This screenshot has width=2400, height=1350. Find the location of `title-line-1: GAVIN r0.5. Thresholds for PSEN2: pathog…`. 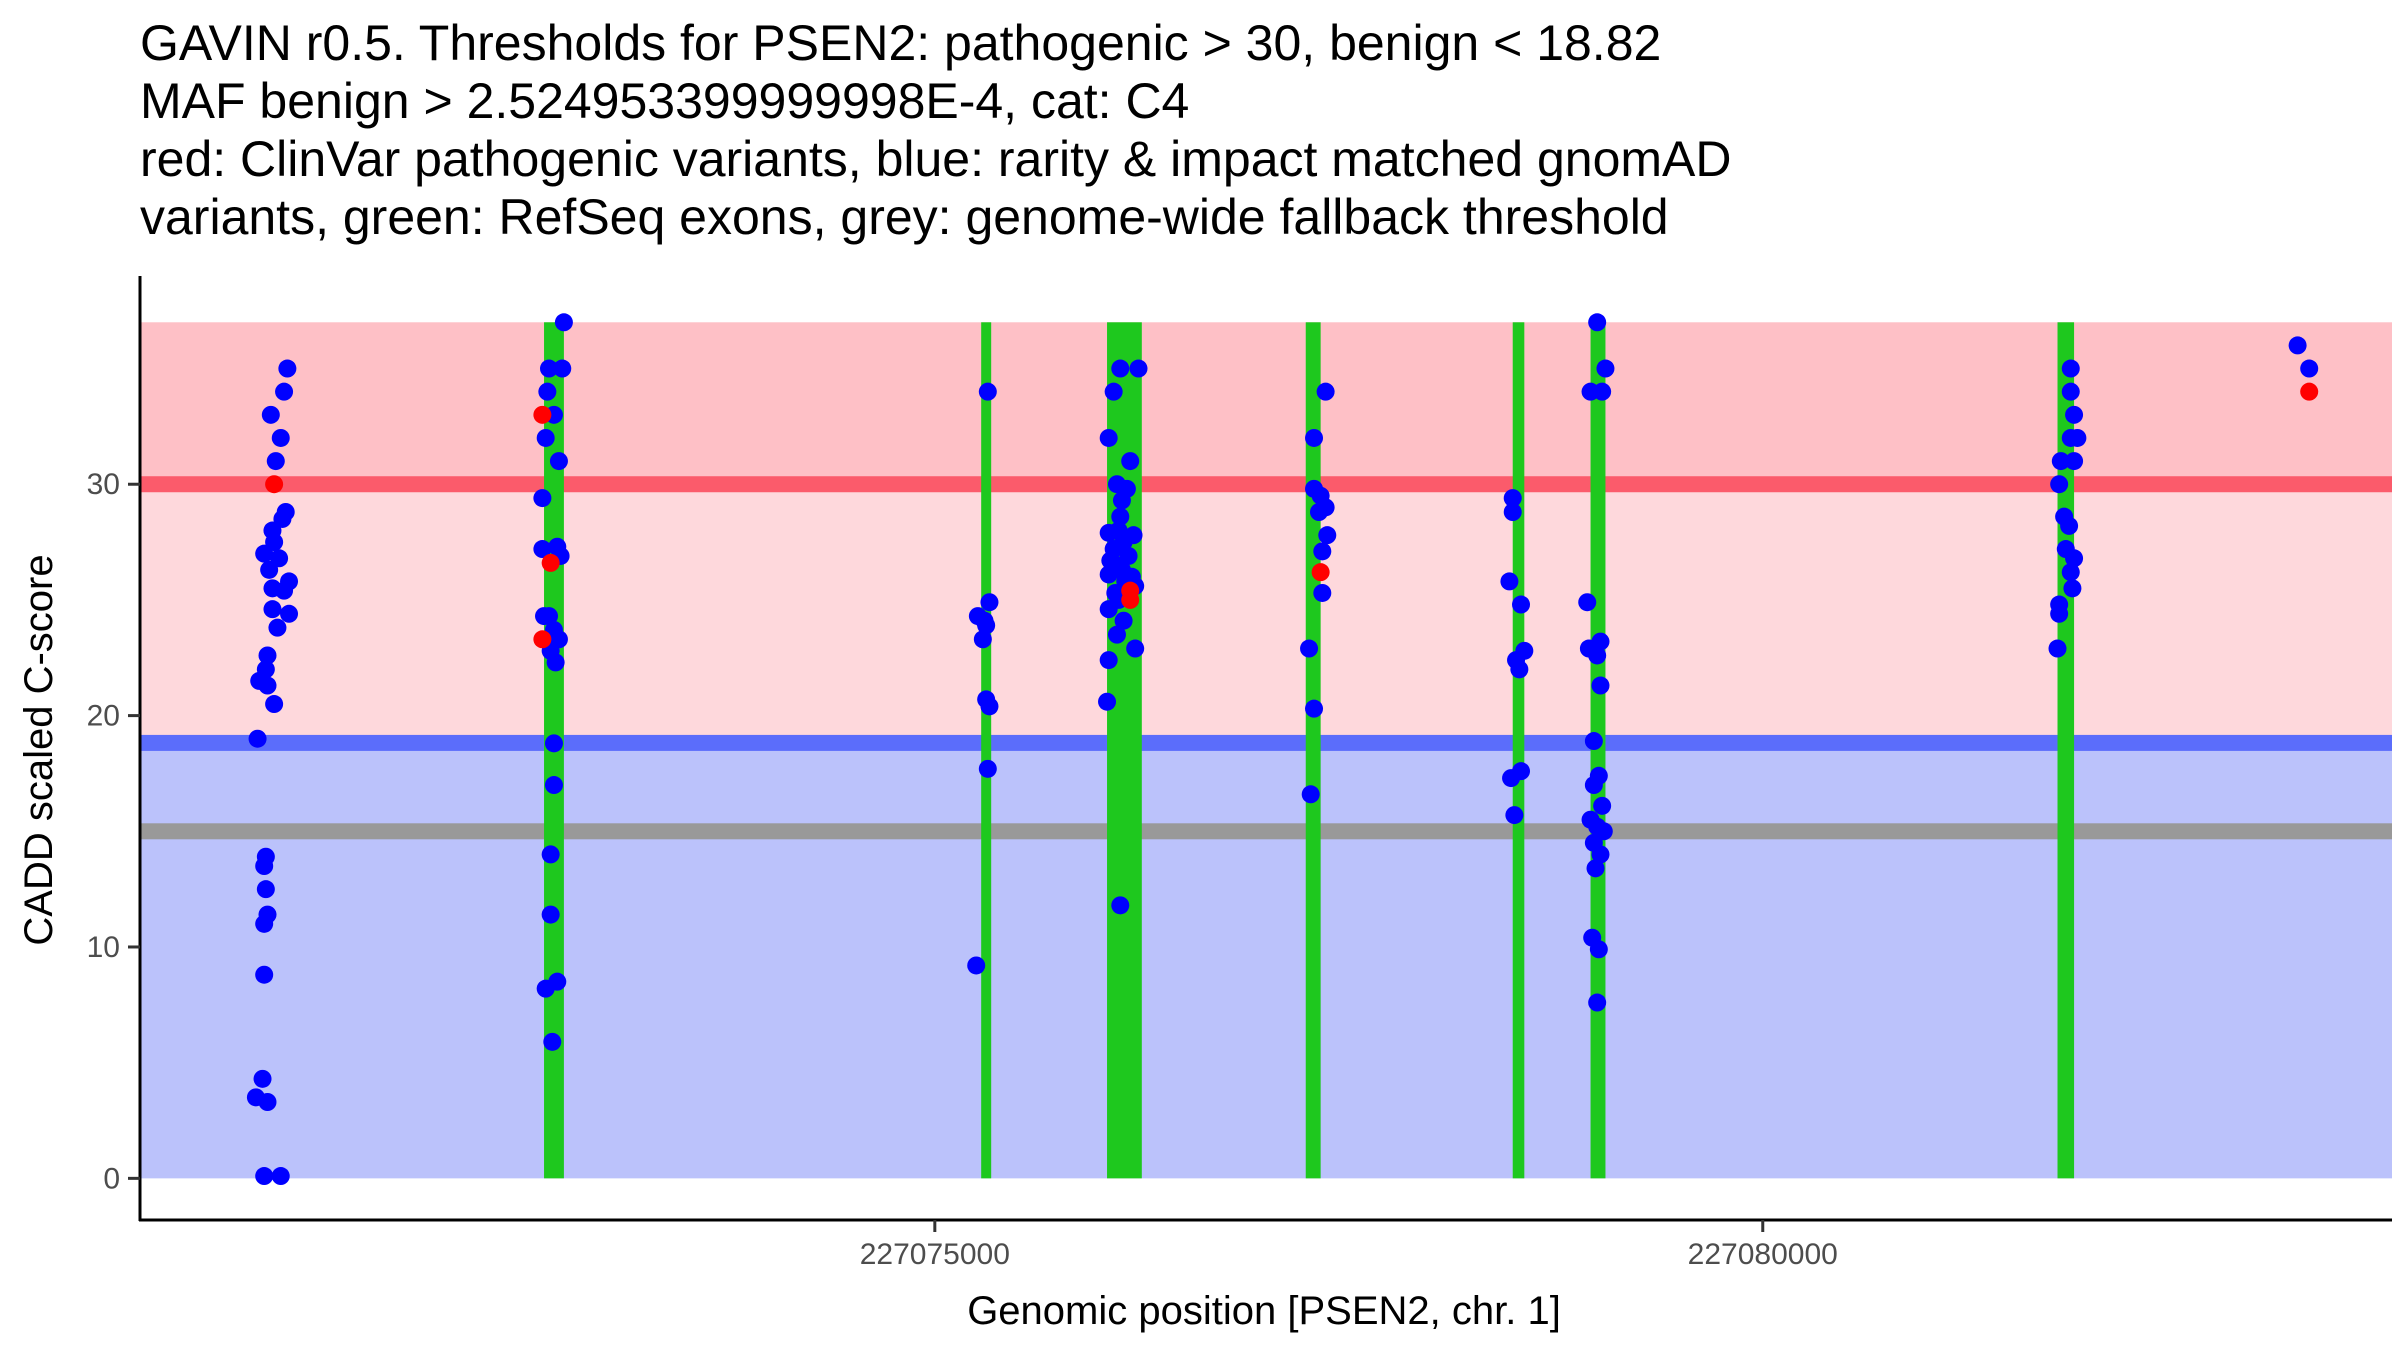

title-line-1: GAVIN r0.5. Thresholds for PSEN2: pathog… is located at coordinates (901, 43).